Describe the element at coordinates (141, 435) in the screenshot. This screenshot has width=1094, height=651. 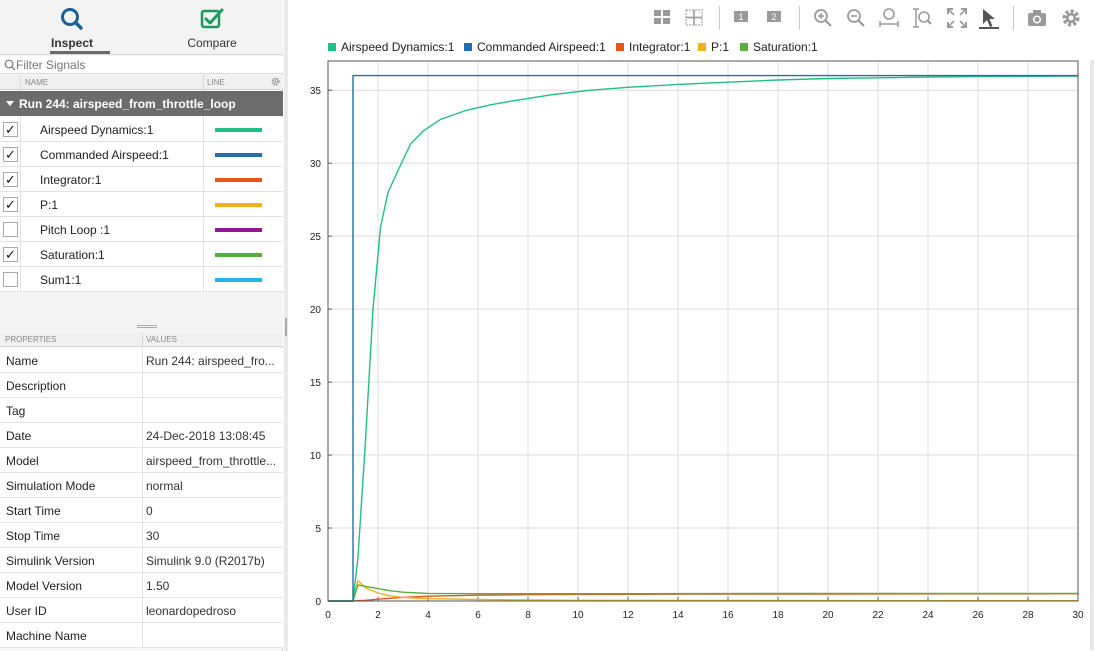
I see `property-row: Date 24-Dec-2018 13:08:45` at that location.